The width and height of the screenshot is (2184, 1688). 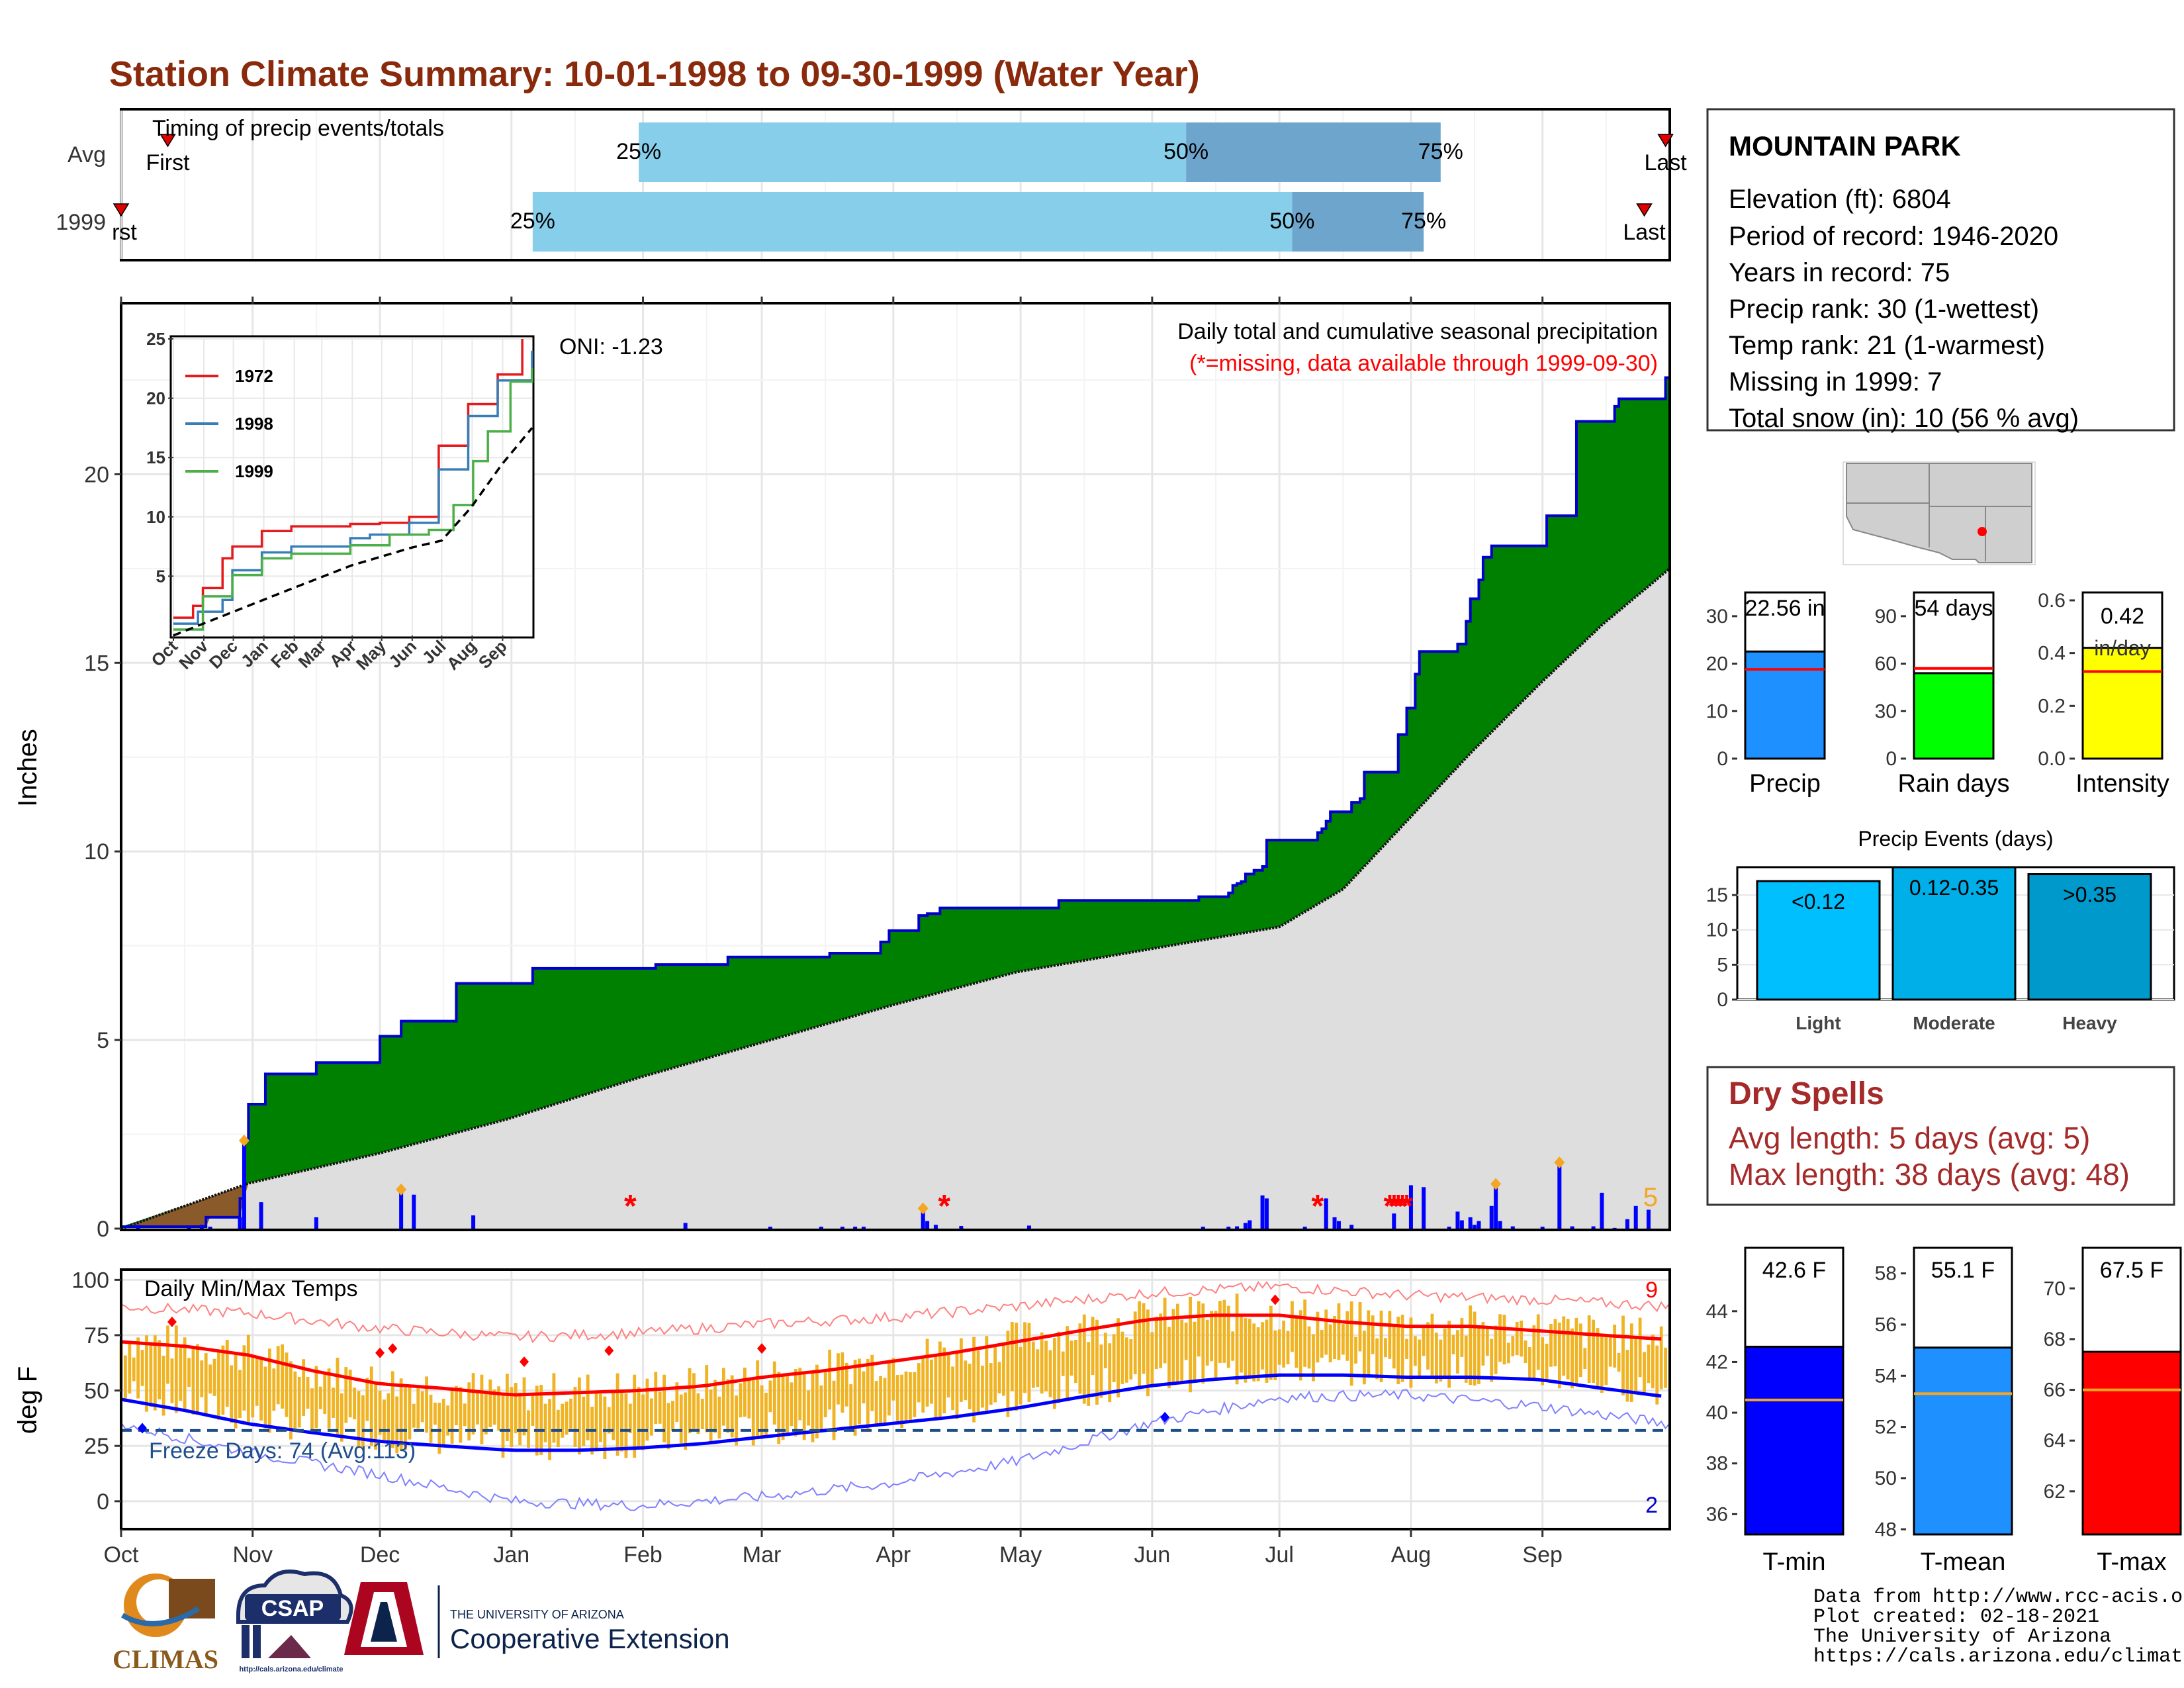 I want to click on station-name: MOUNTAIN PARK, so click(x=1845, y=146).